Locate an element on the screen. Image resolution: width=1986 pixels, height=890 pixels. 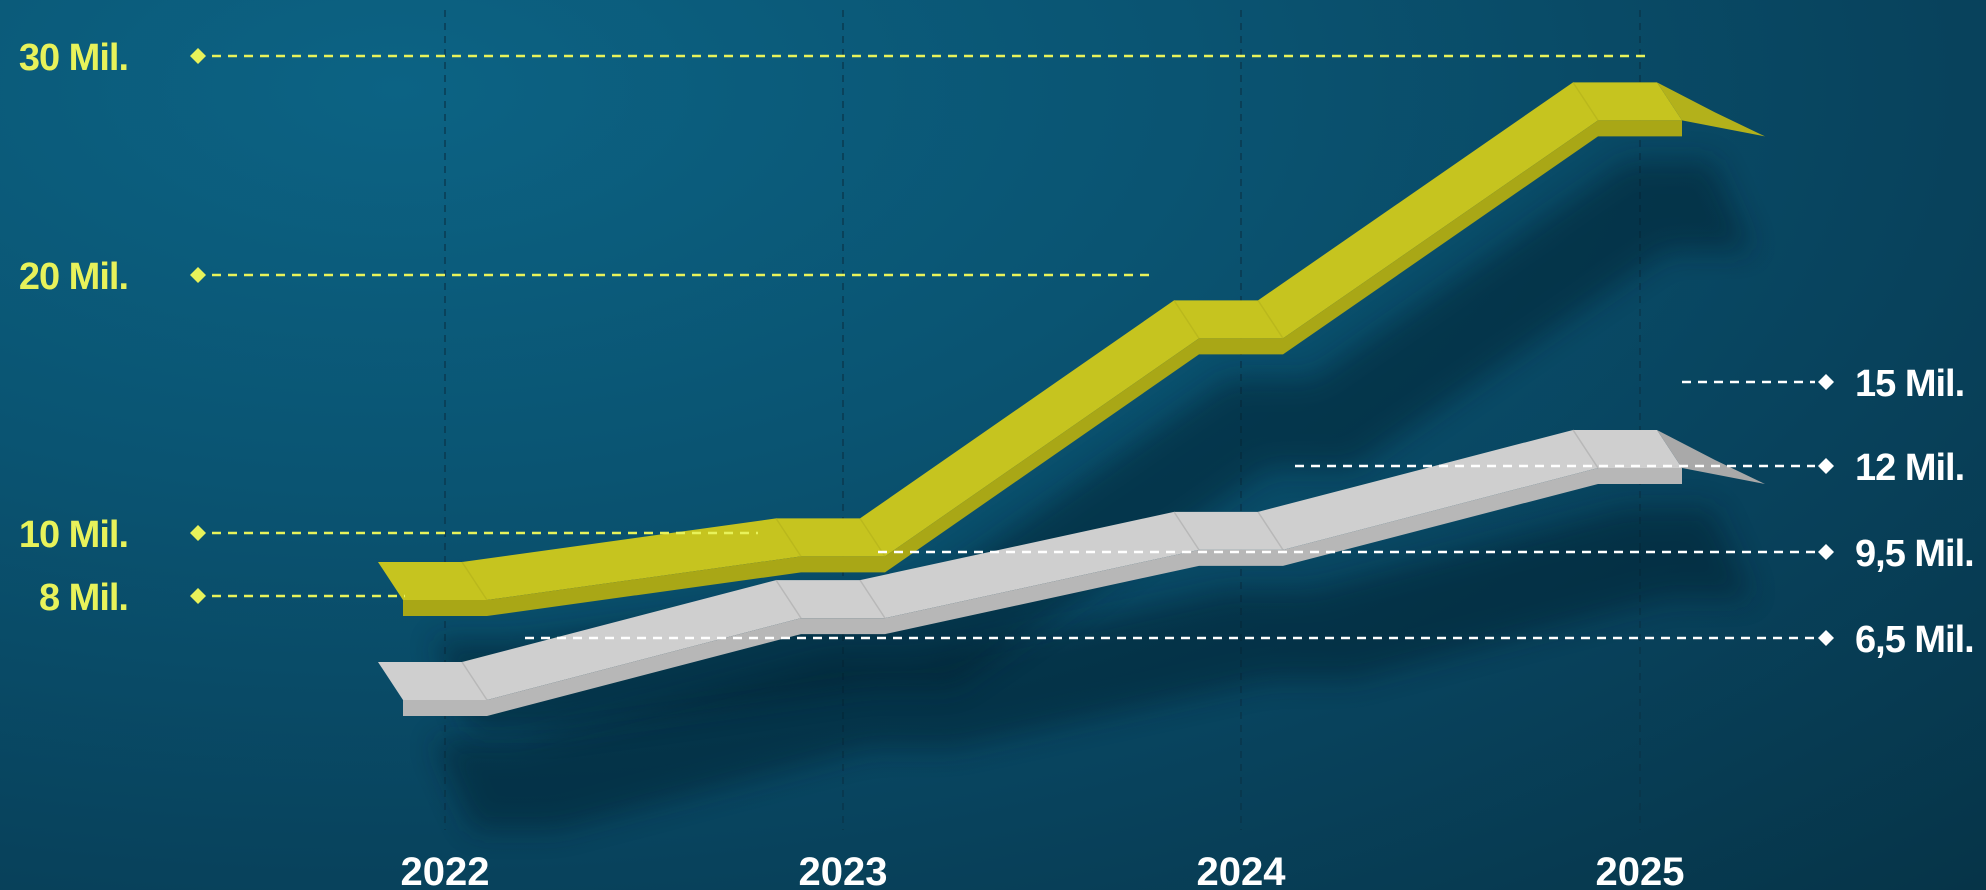
data-label: 6,5 Mil. is located at coordinates (1914, 640).